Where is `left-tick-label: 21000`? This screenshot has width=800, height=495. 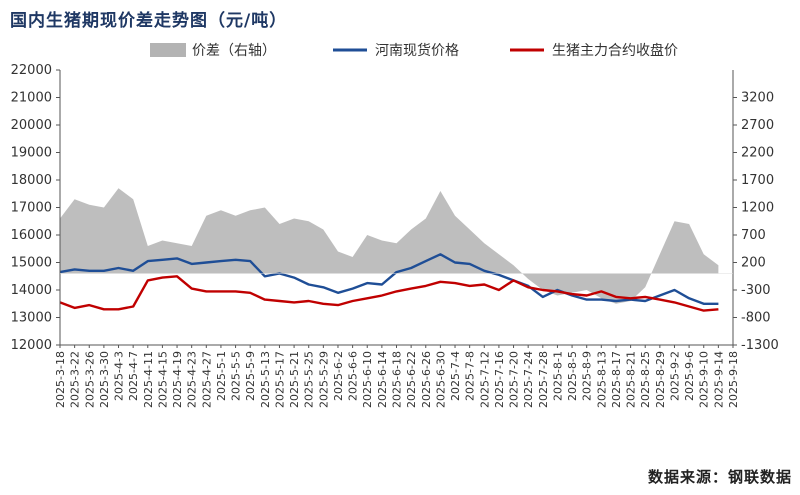
left-tick-label: 21000 is located at coordinates (31, 98).